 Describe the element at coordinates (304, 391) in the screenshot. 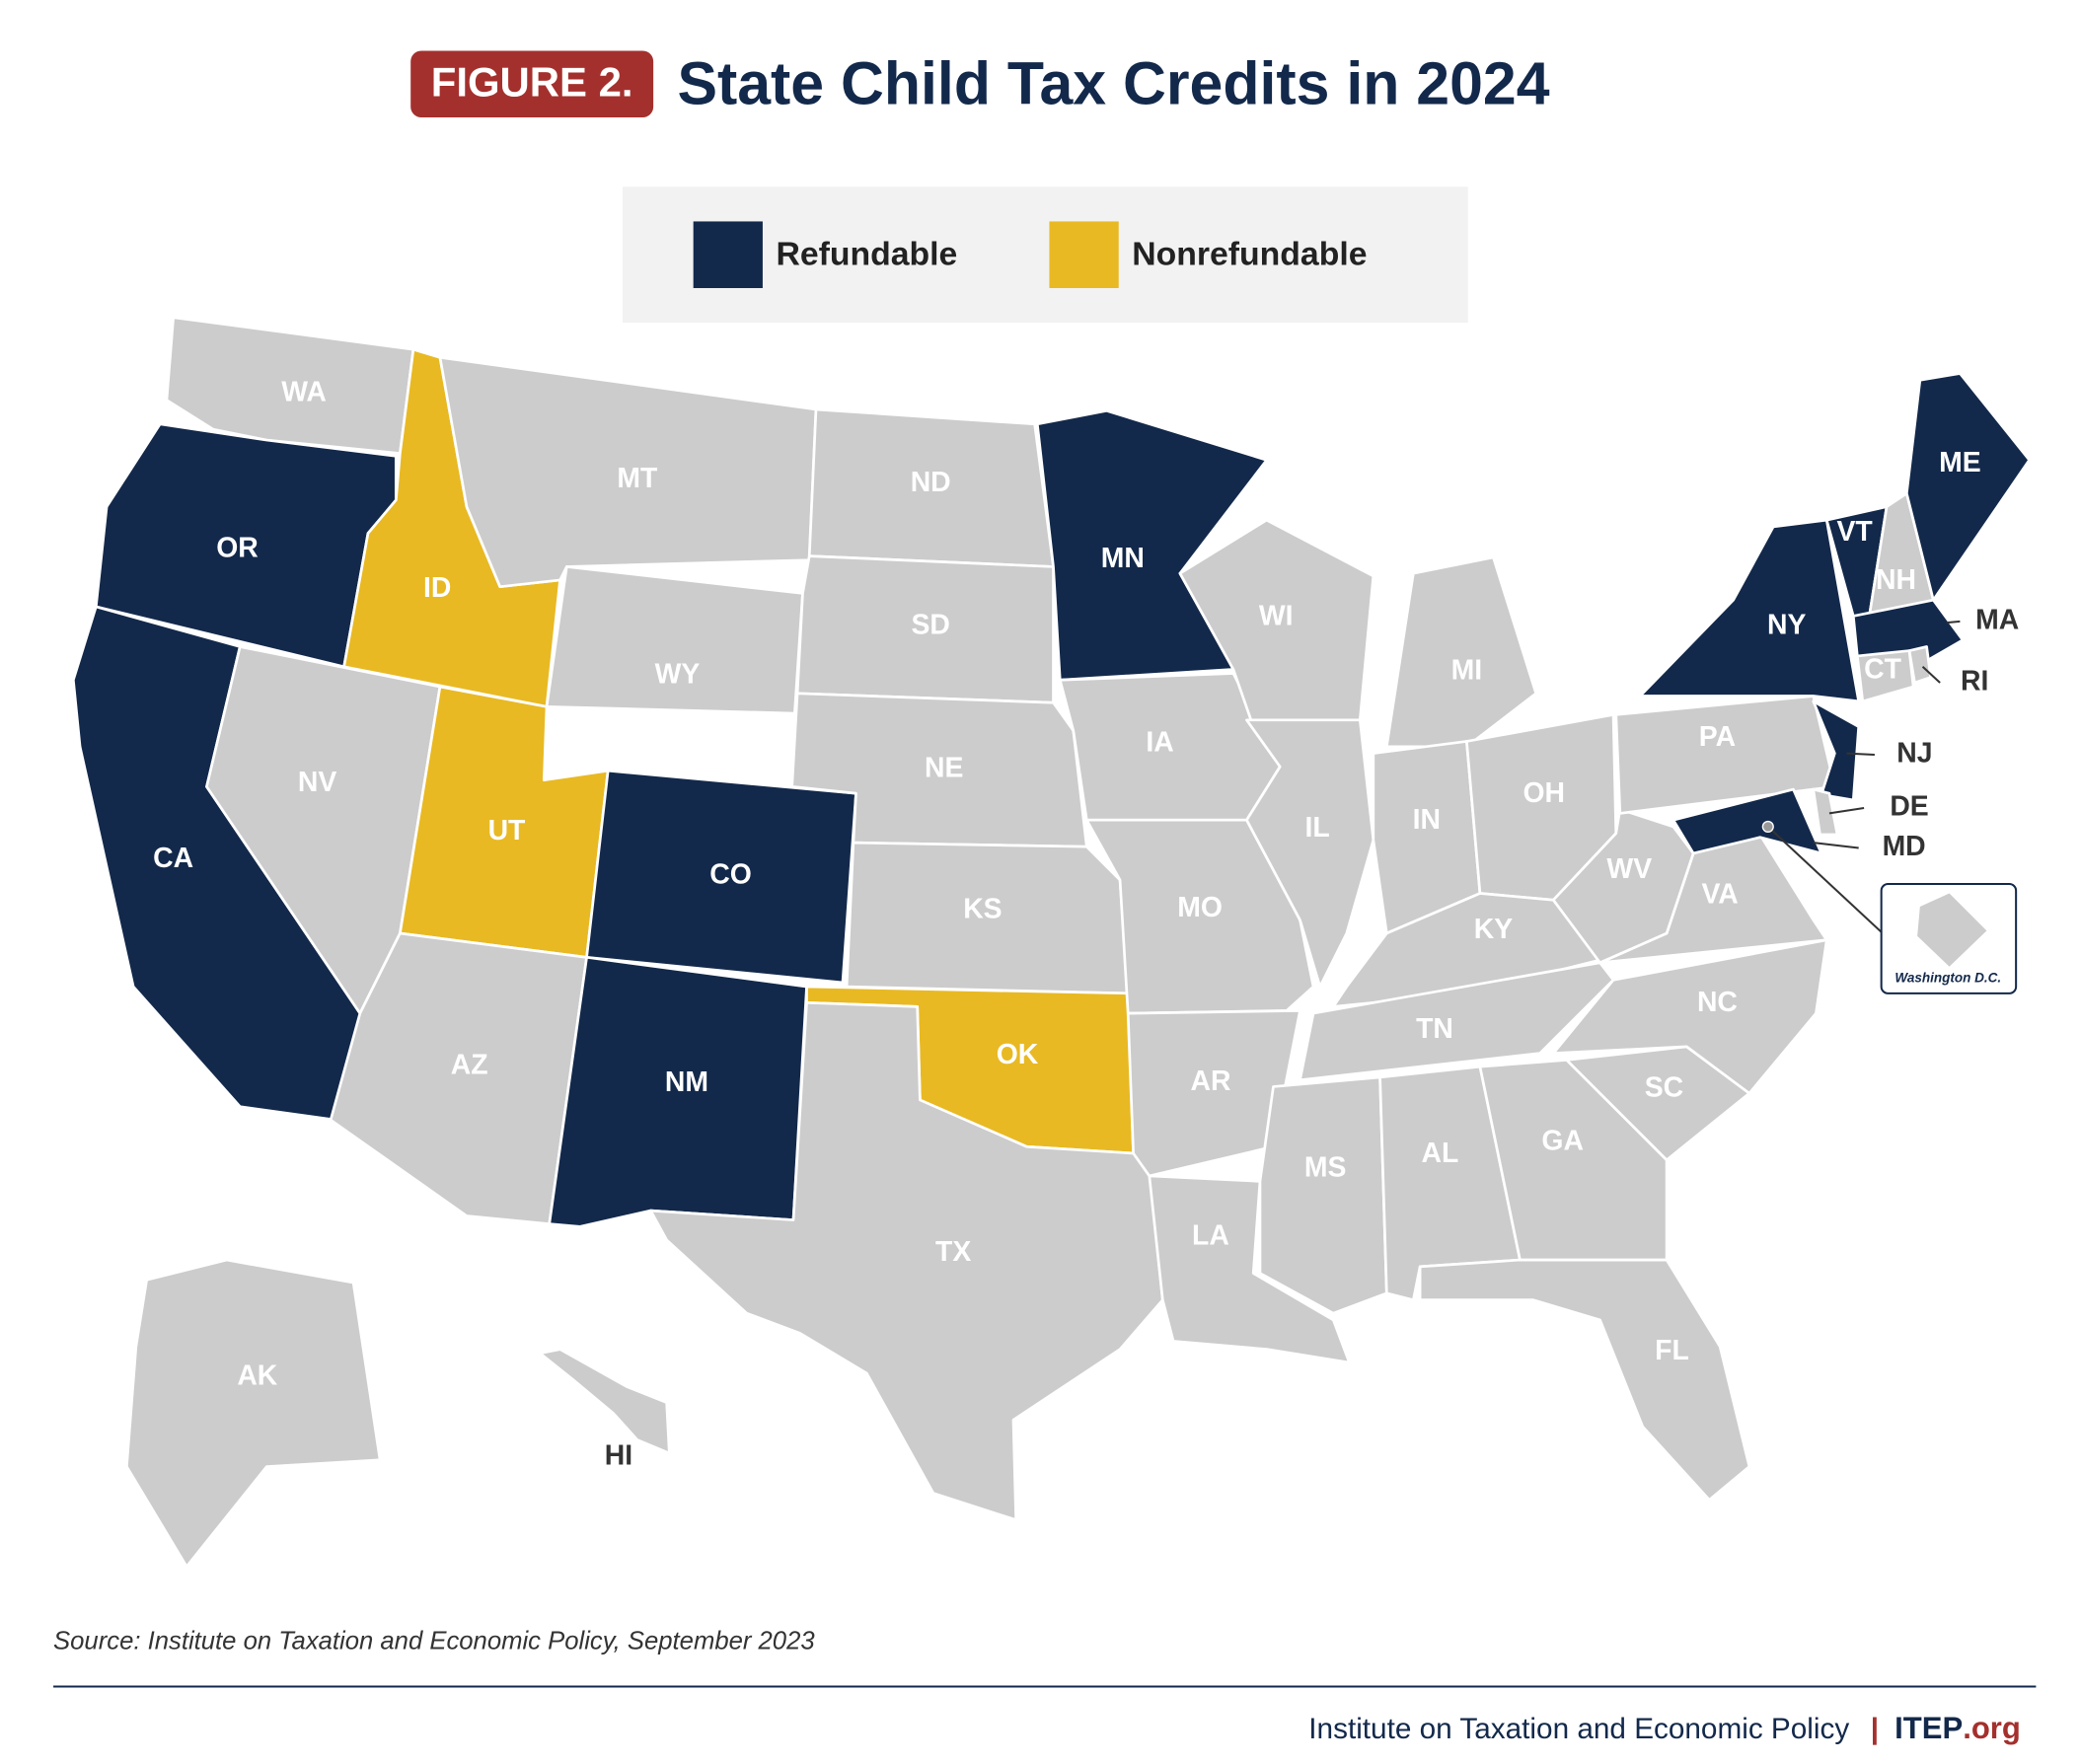

I see `state-label: WA` at that location.